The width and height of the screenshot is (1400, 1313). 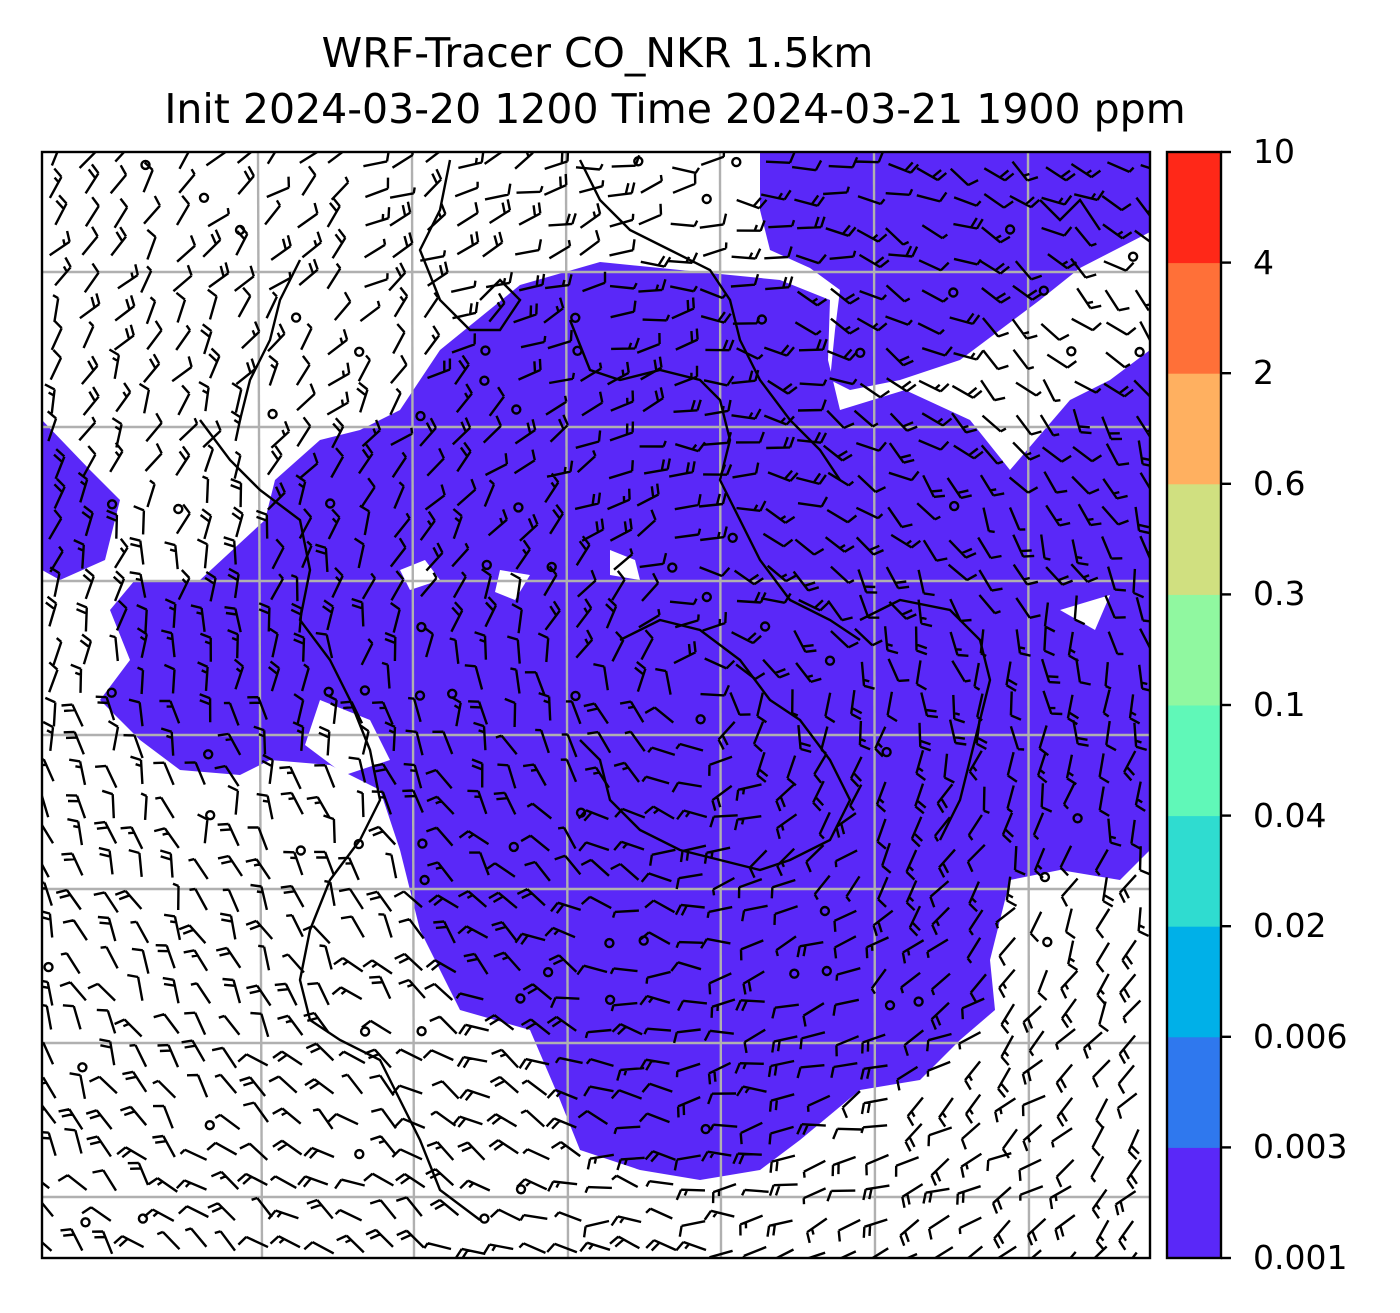 What do you see at coordinates (1300, 1147) in the screenshot?
I see `colorbar-tick-label: 0.003` at bounding box center [1300, 1147].